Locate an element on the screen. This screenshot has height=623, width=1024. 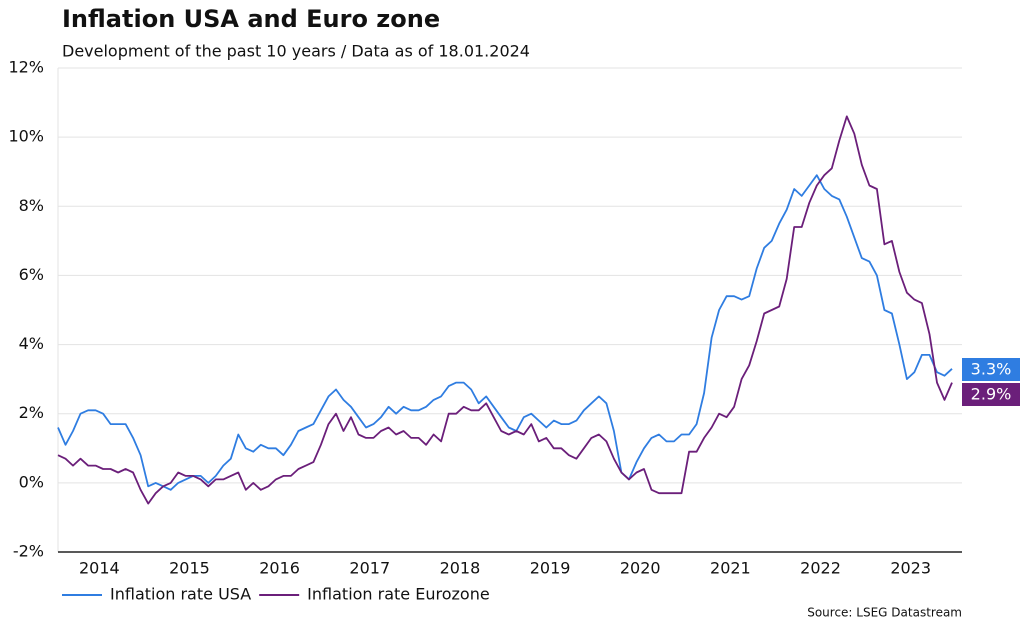
x-tick-label: 2018 is located at coordinates (460, 568).